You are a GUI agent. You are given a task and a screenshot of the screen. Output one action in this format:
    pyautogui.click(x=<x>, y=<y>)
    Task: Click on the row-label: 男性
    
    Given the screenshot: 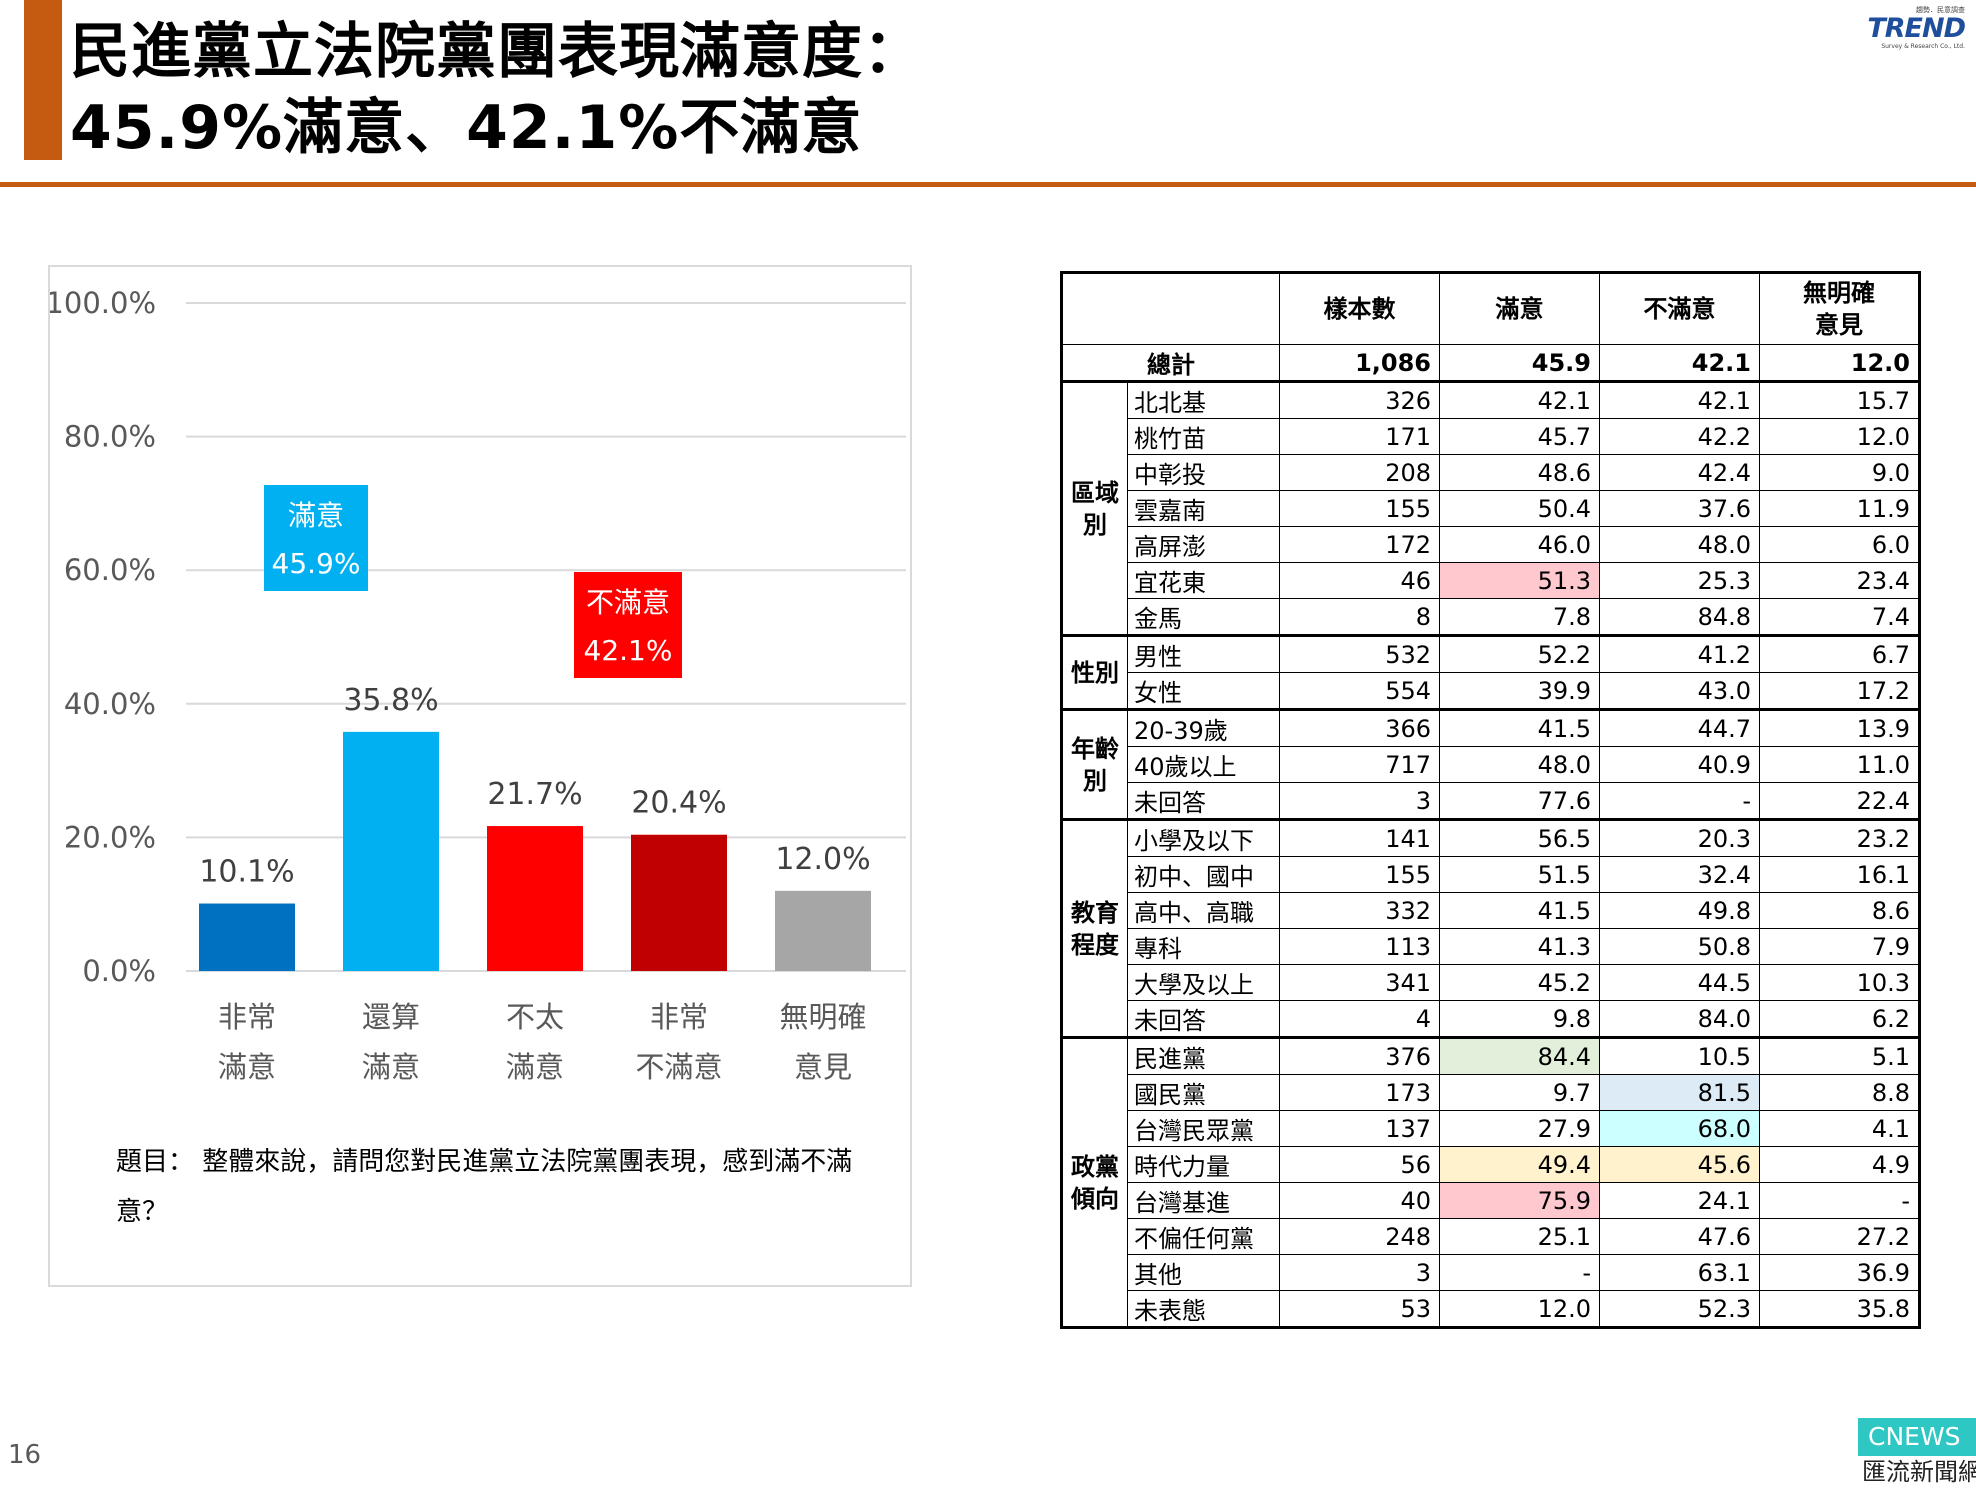 What is the action you would take?
    pyautogui.click(x=1203, y=653)
    